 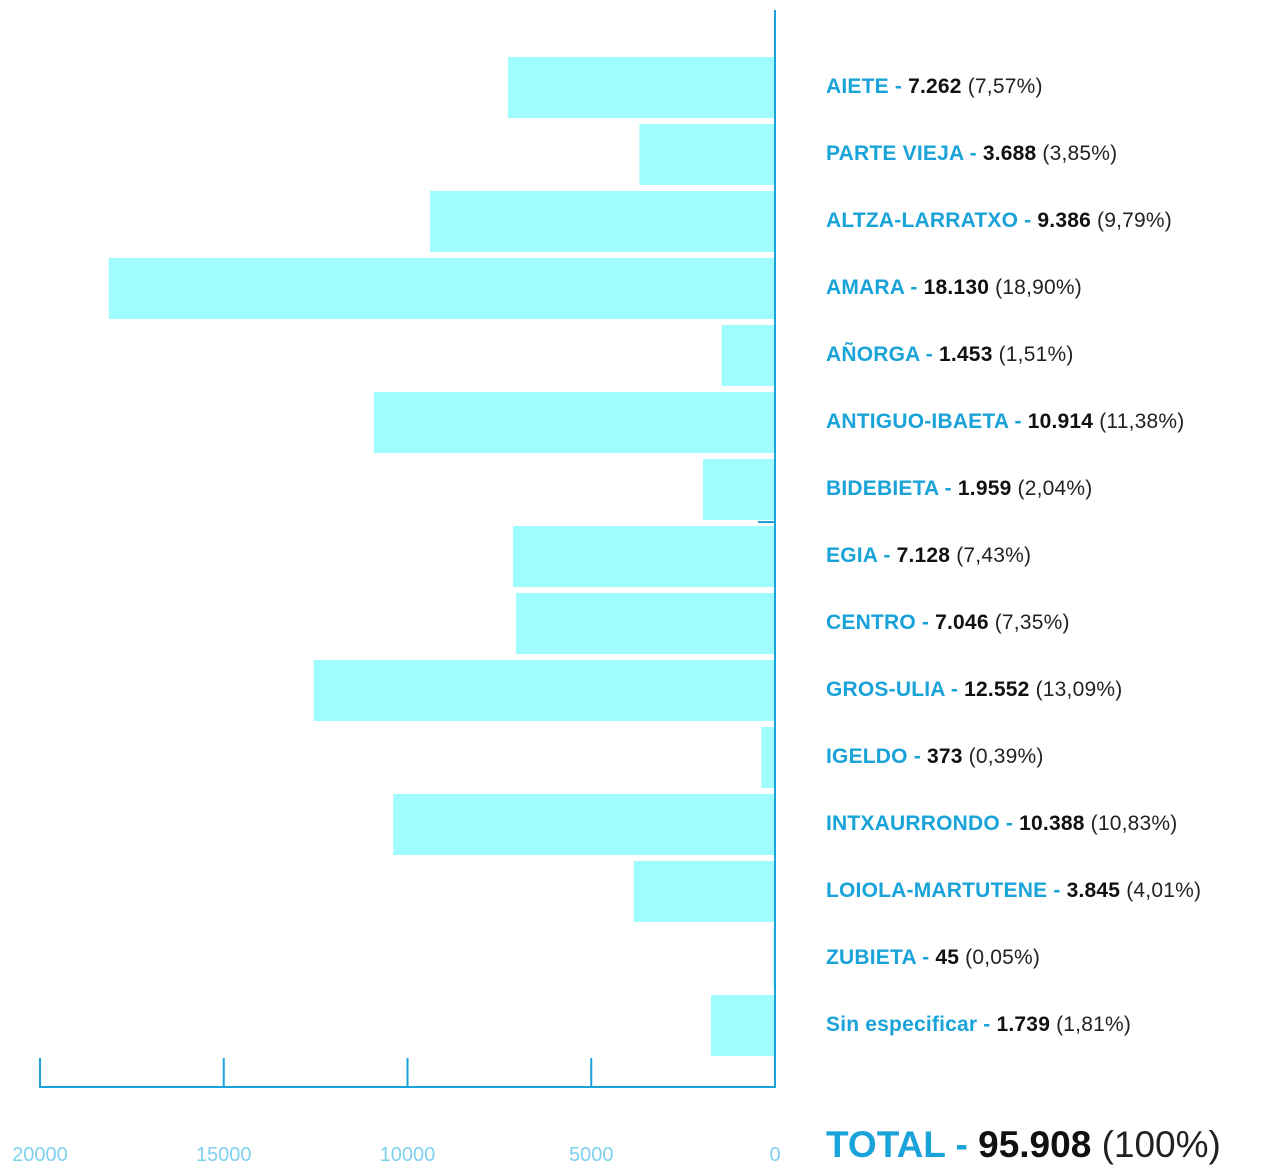 I want to click on category-label: PARTE VIEJA - 3.688 (3,85%), so click(x=971, y=154).